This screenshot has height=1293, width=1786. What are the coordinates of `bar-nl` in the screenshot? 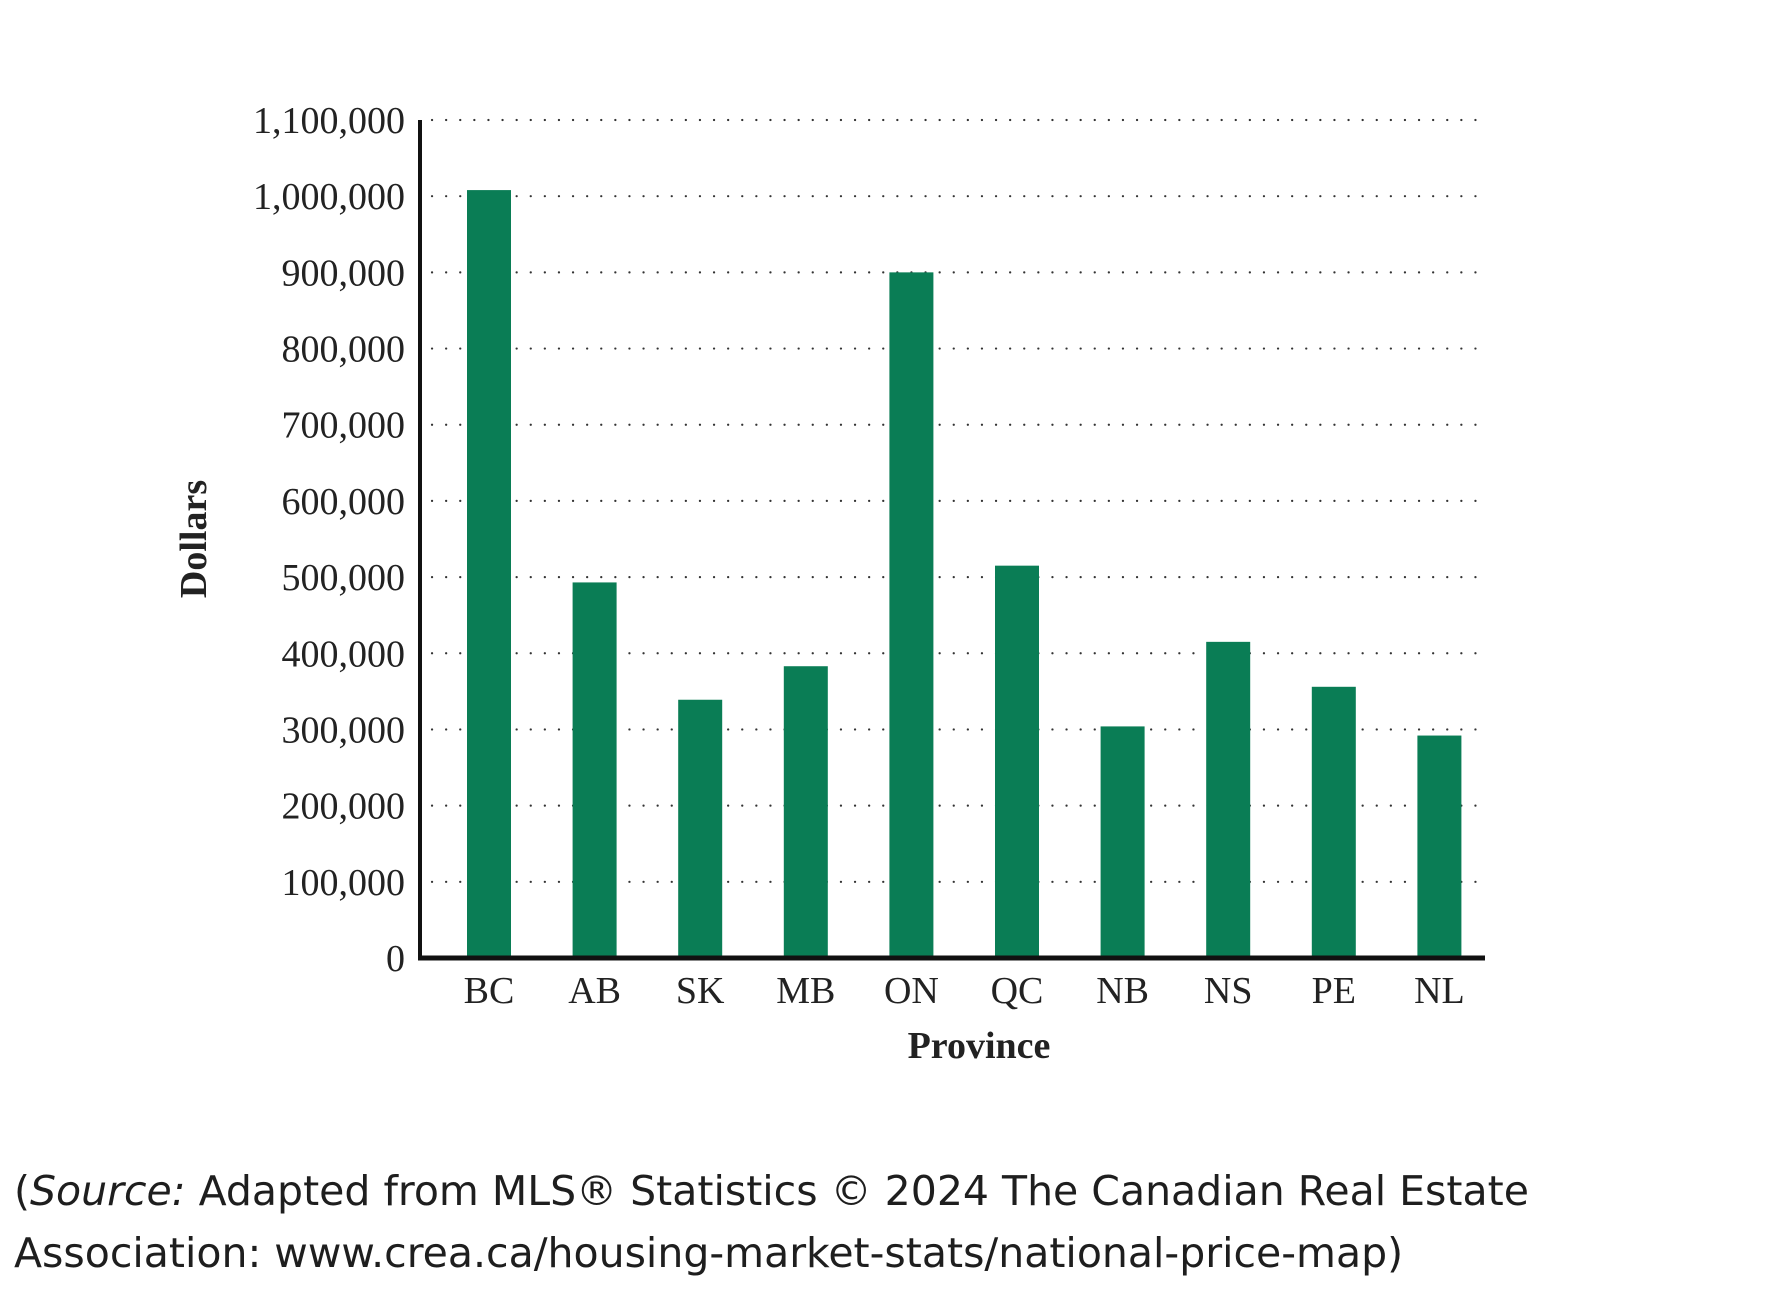 It's located at (1439, 846).